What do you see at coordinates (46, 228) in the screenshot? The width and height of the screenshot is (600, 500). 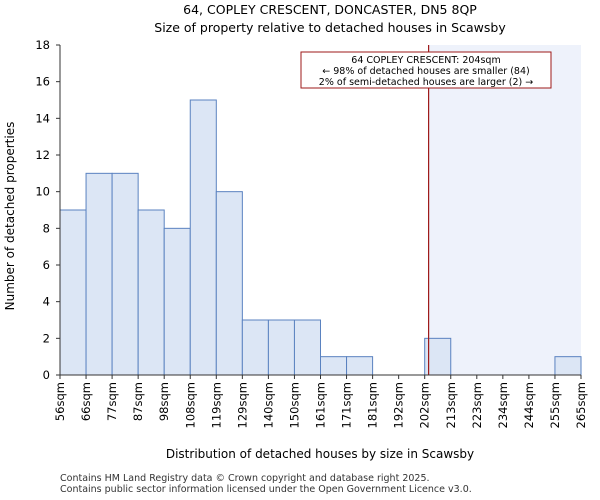 I see `y-tick-label: 8` at bounding box center [46, 228].